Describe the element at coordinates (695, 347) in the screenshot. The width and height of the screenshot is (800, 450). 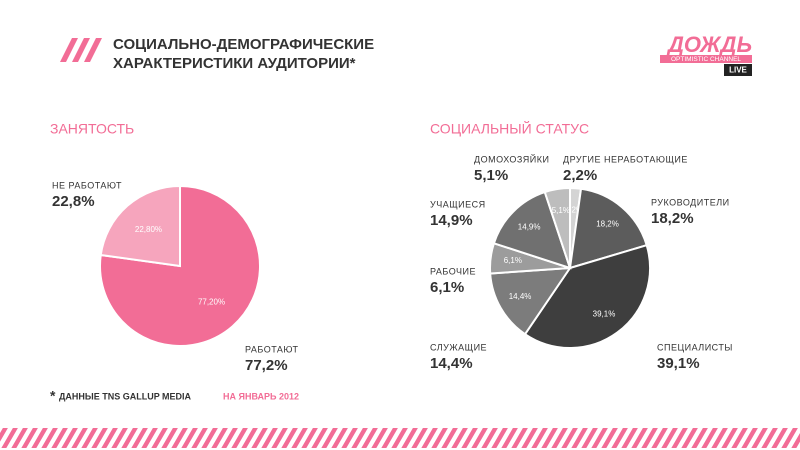
I see `legend-label: СПЕЦИАЛИСТЫ` at that location.